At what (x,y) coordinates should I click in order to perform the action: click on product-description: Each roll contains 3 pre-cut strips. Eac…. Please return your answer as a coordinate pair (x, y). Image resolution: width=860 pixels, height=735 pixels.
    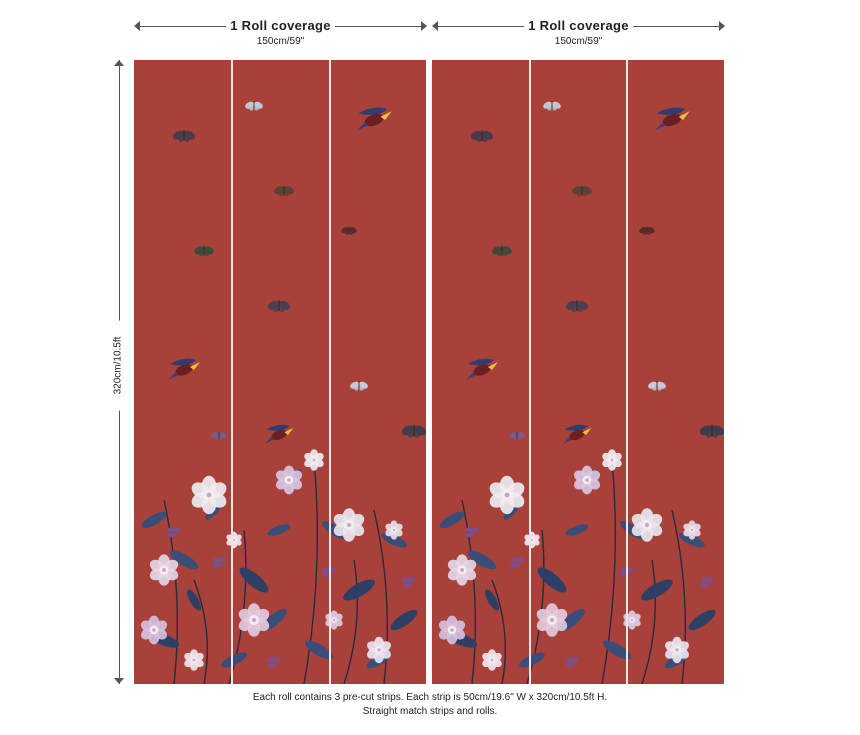
    Looking at the image, I should click on (430, 705).